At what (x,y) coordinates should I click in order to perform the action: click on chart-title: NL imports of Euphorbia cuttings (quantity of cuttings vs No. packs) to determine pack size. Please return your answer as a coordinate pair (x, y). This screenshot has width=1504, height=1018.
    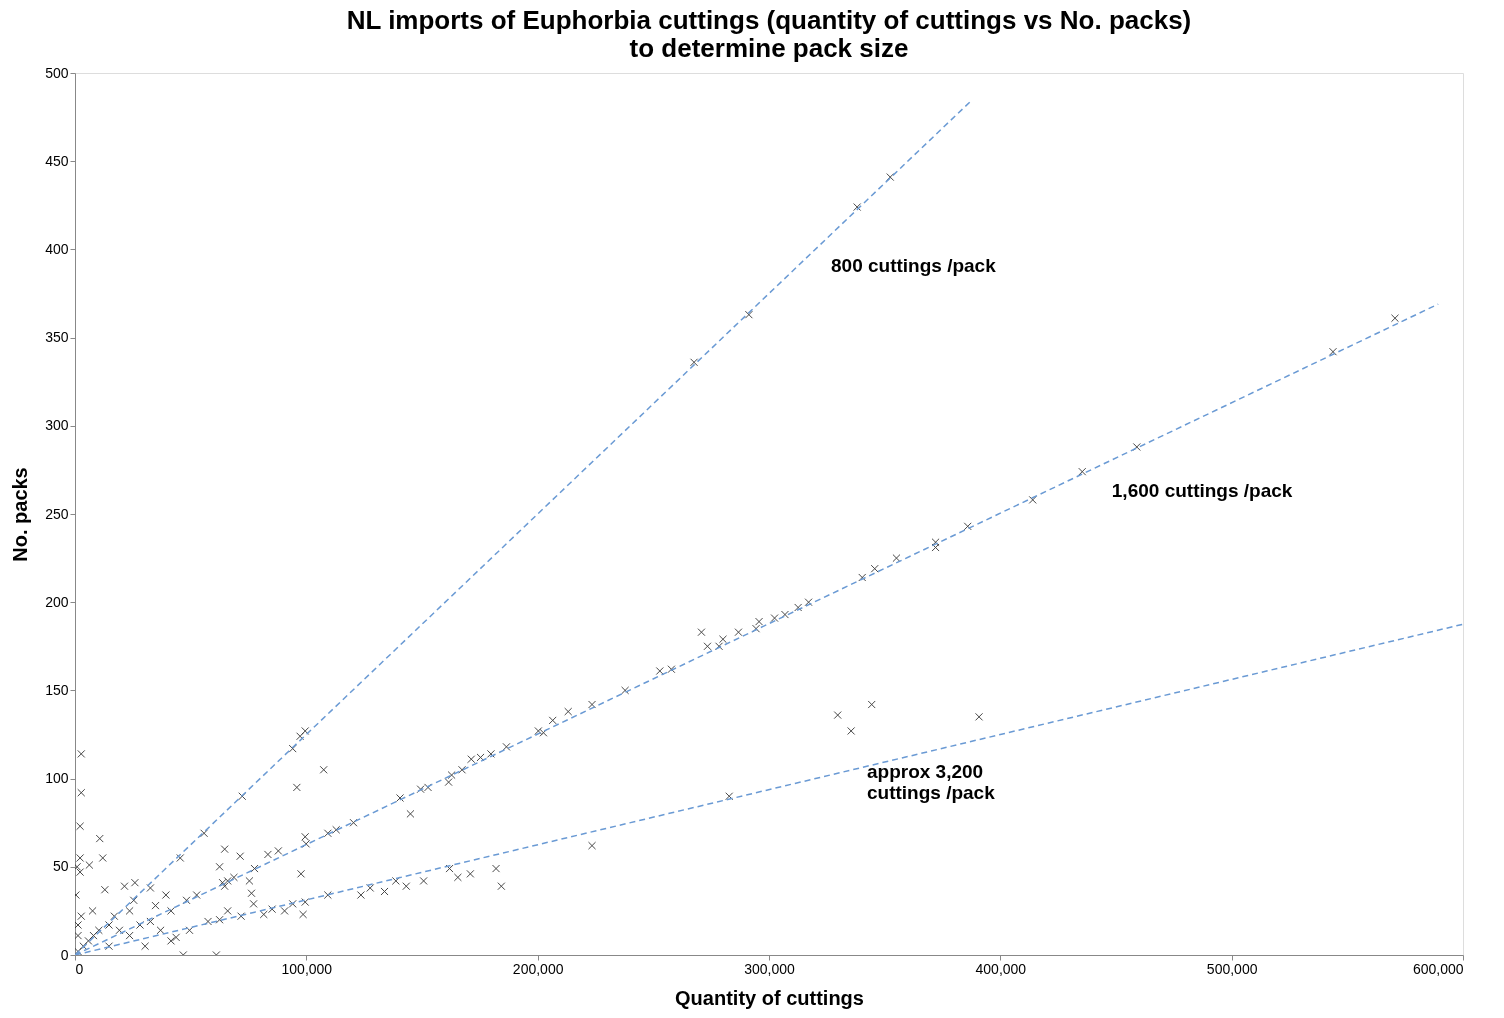
    Looking at the image, I should click on (769, 34).